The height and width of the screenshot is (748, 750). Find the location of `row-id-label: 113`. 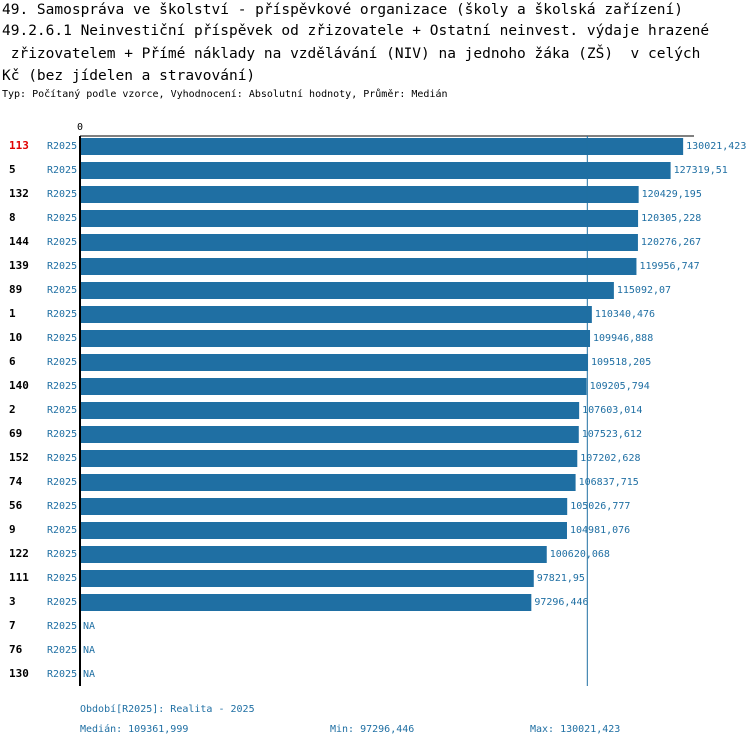

row-id-label: 113 is located at coordinates (19, 145).